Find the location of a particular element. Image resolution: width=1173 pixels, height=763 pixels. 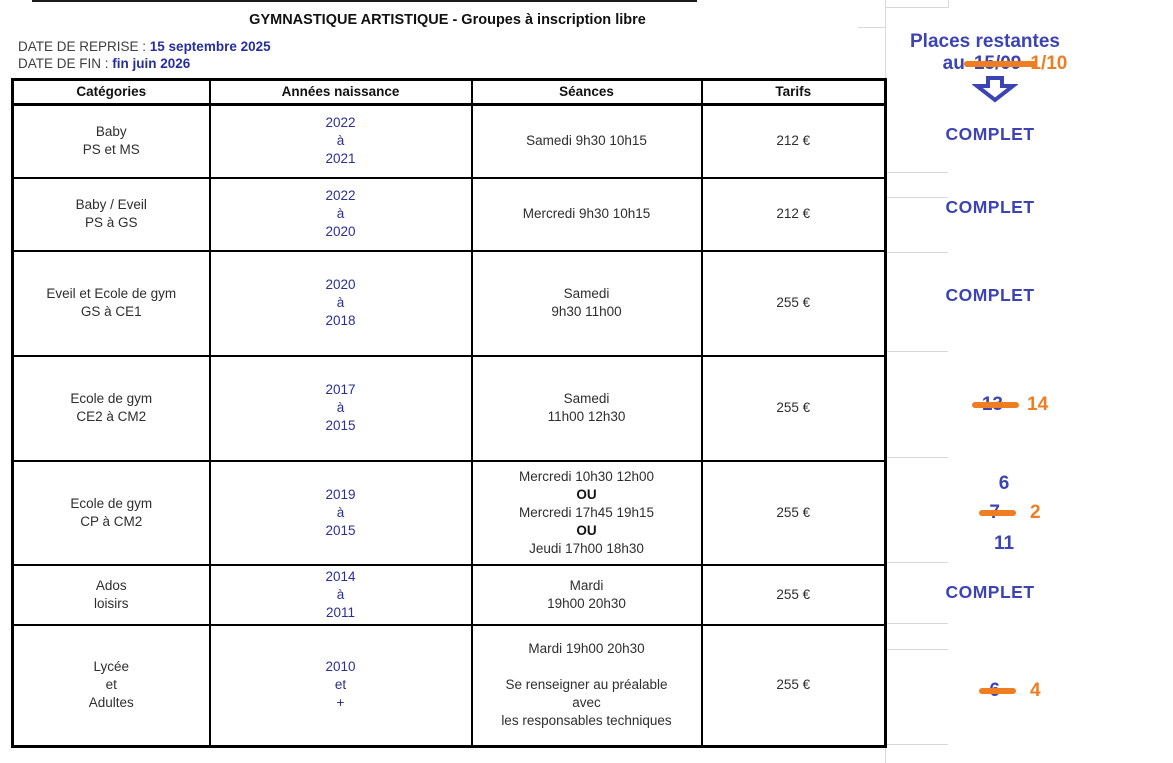

status-row7-counts: 6 4 is located at coordinates (1015, 691).